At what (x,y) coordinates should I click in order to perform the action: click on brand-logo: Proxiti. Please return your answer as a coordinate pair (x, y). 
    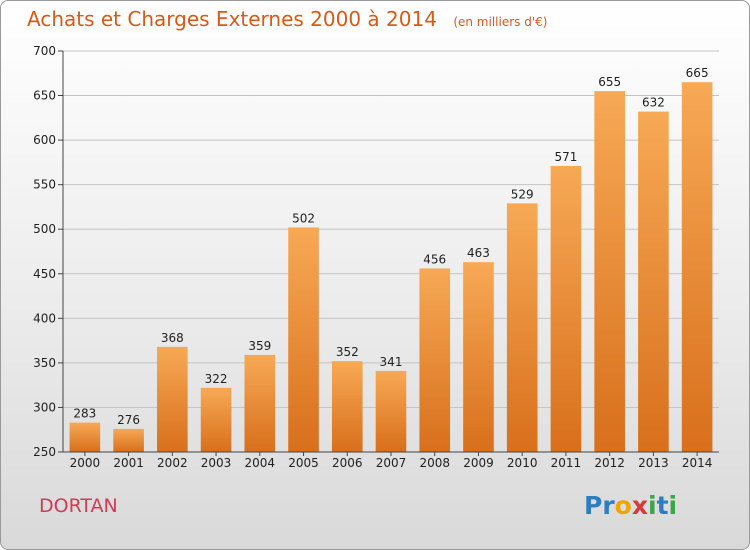
    Looking at the image, I should click on (630, 505).